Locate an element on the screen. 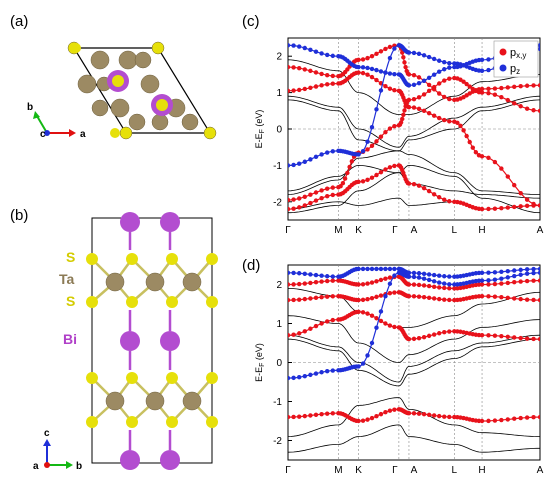 The image size is (556, 486). top-atom-s-center is located at coordinates (162, 105).